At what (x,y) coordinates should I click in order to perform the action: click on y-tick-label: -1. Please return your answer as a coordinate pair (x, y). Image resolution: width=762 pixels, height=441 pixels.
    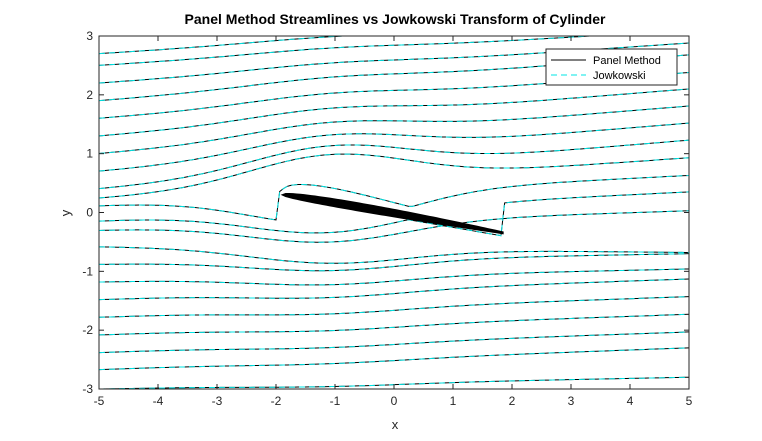
    Looking at the image, I should click on (87, 271).